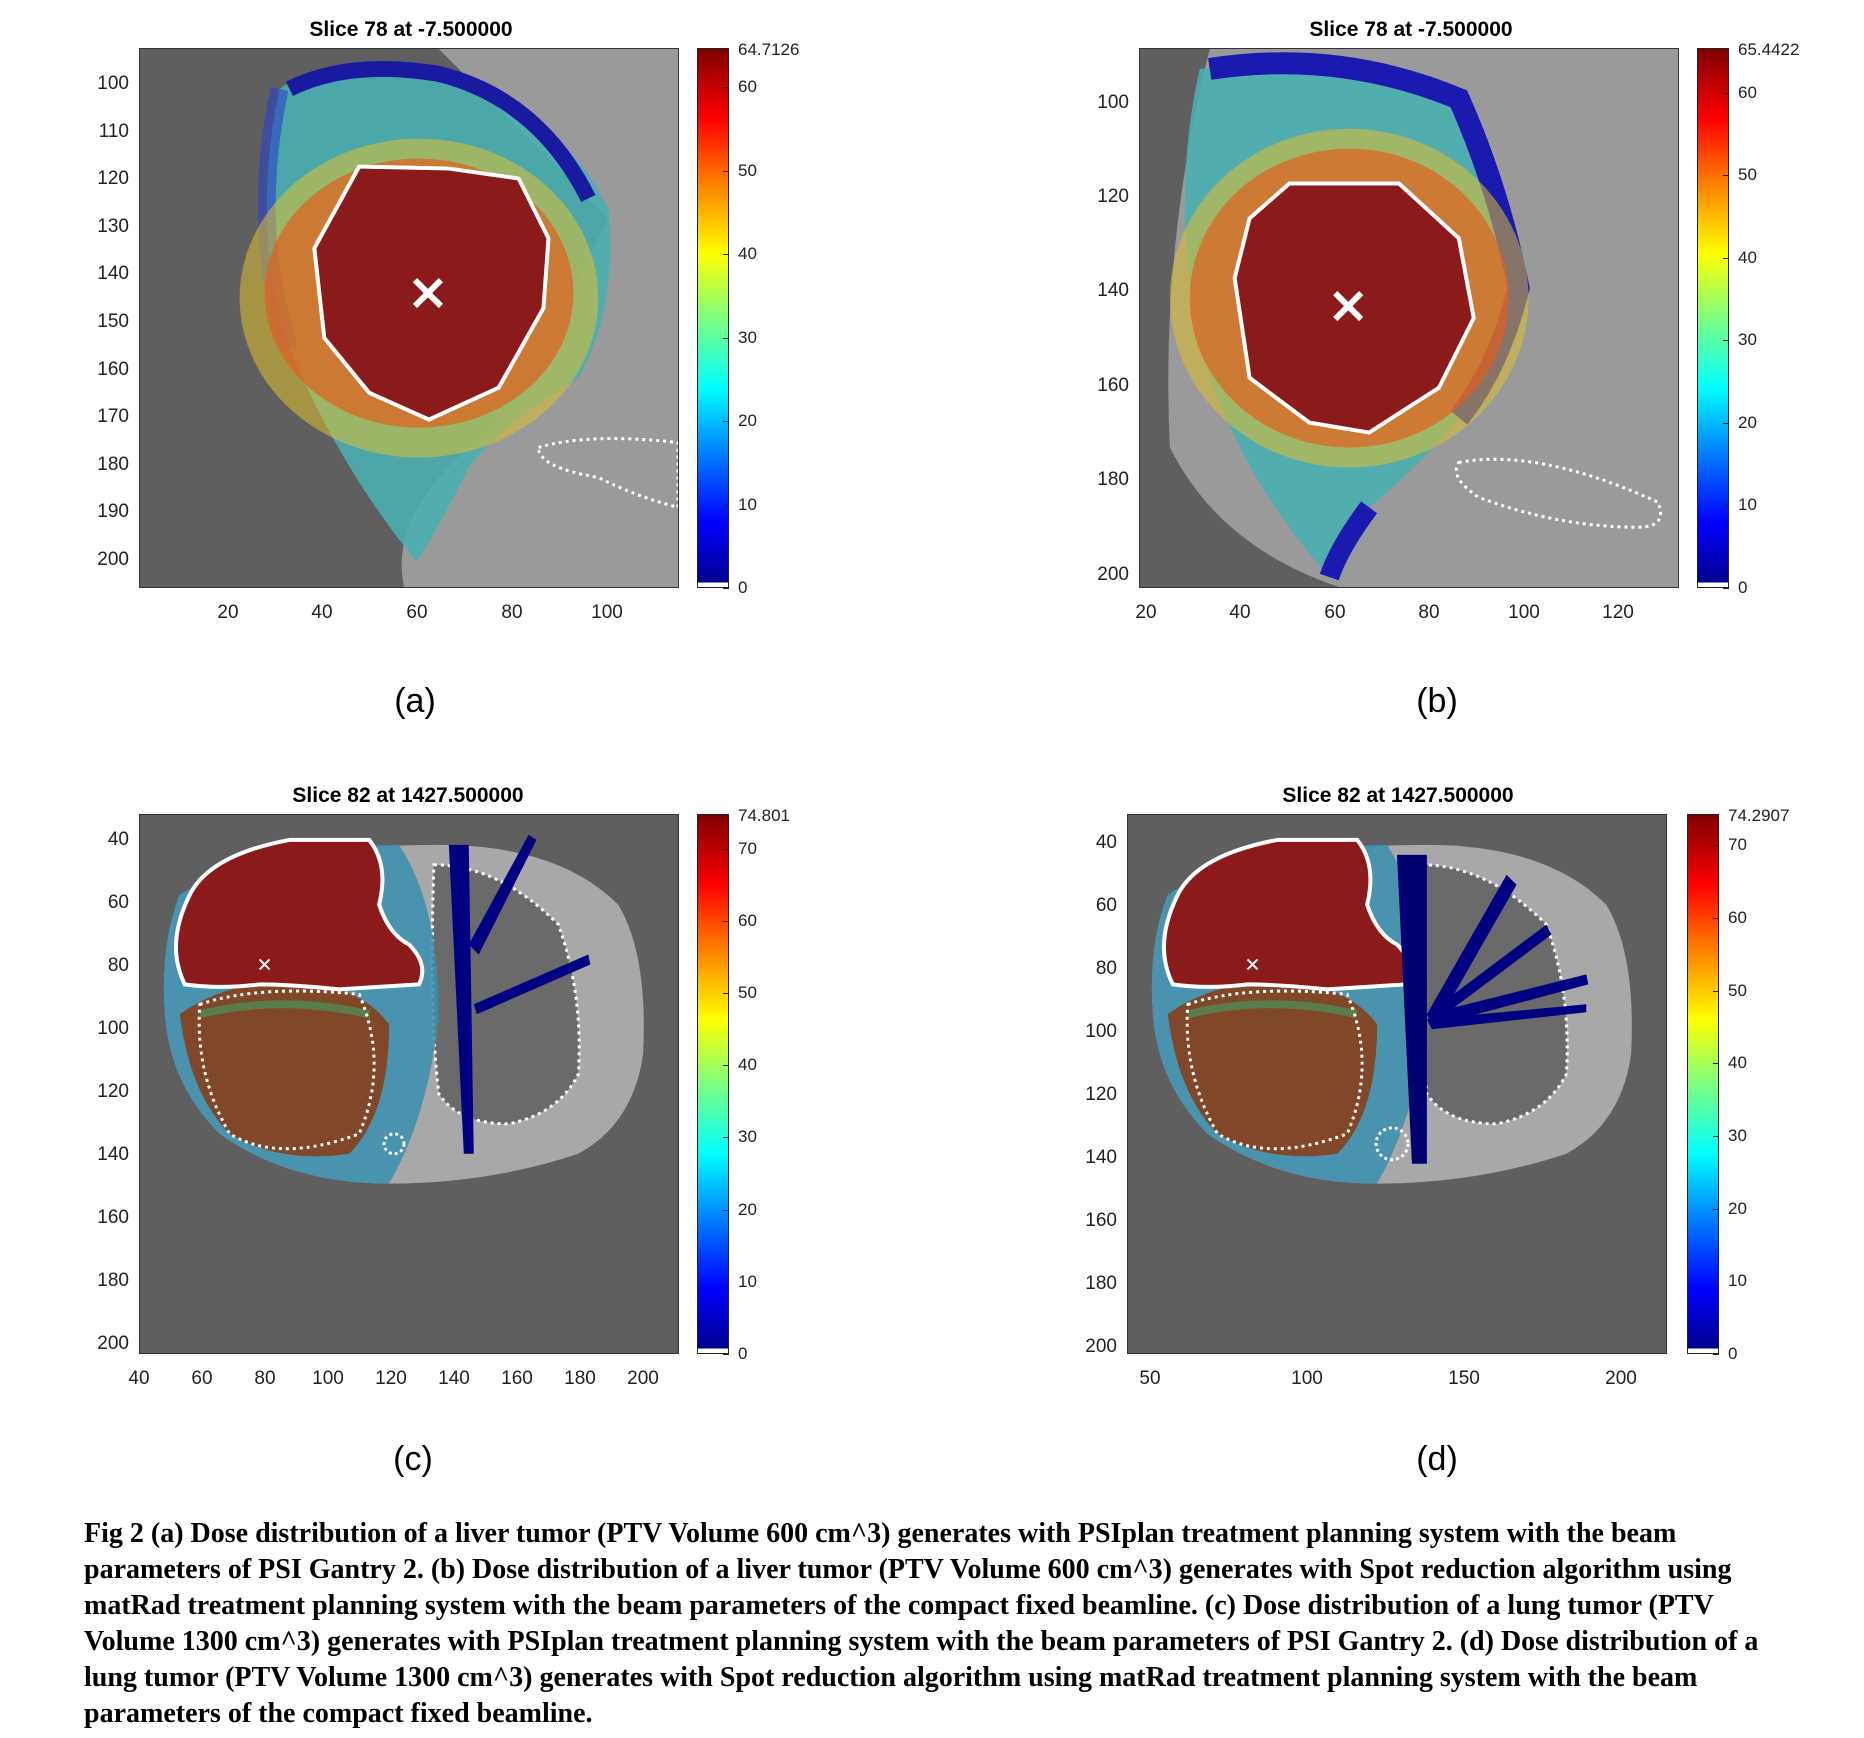  I want to click on x-tick: 150, so click(1464, 1378).